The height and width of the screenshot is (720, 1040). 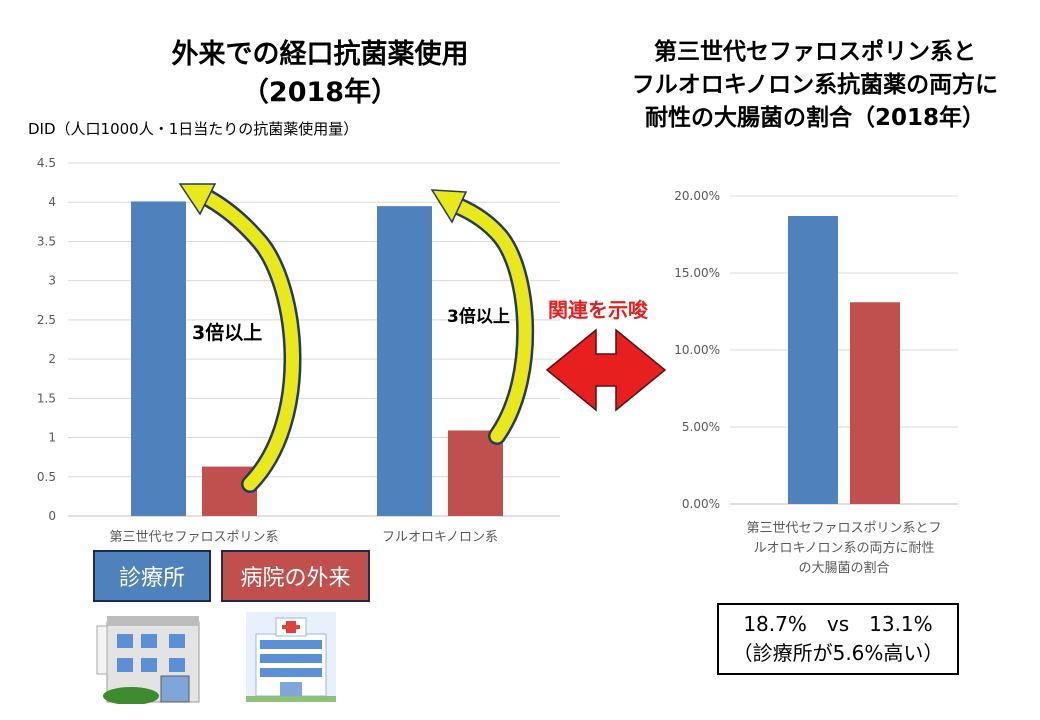 I want to click on y-tick-label: 3, so click(x=52, y=281).